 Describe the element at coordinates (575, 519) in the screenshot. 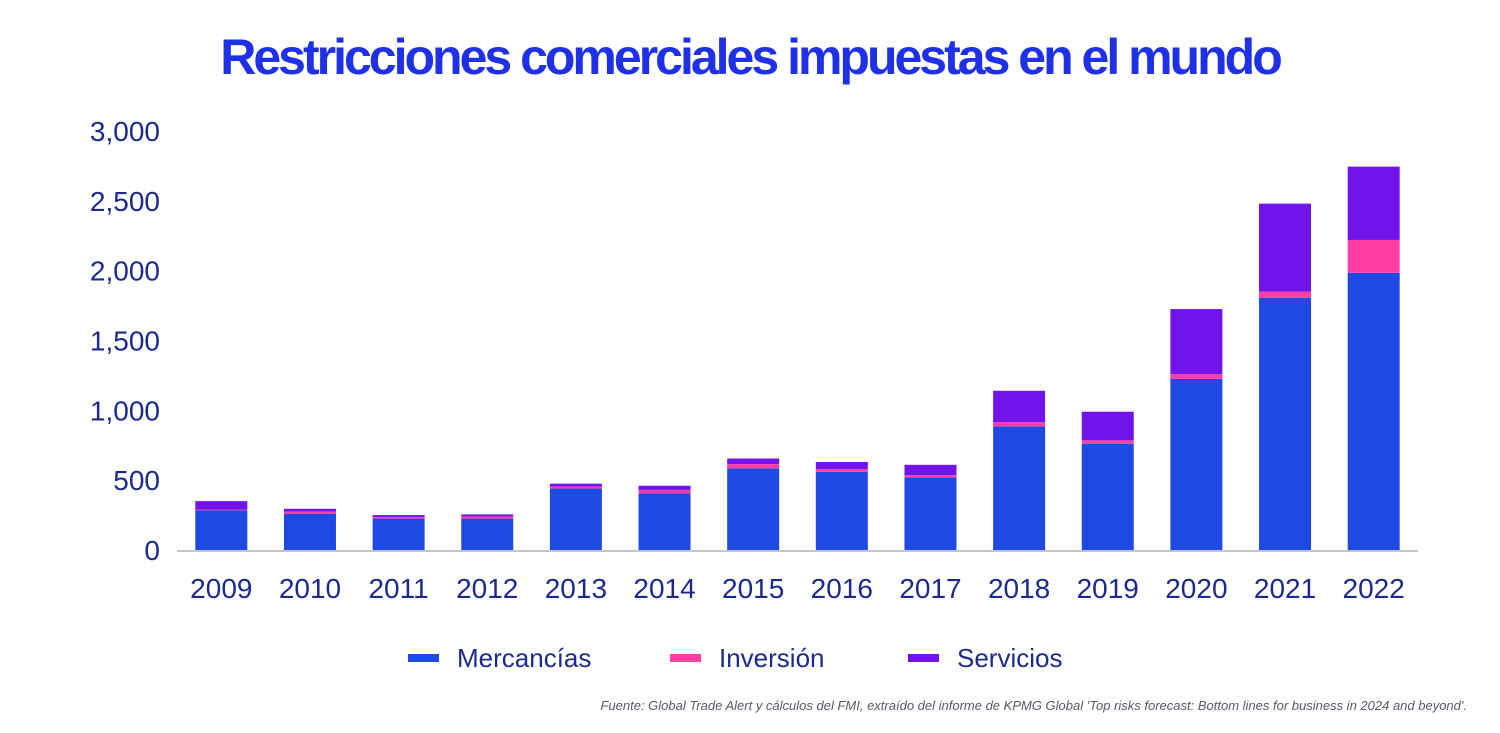

I see `bar-segment-mercancias-2013` at that location.